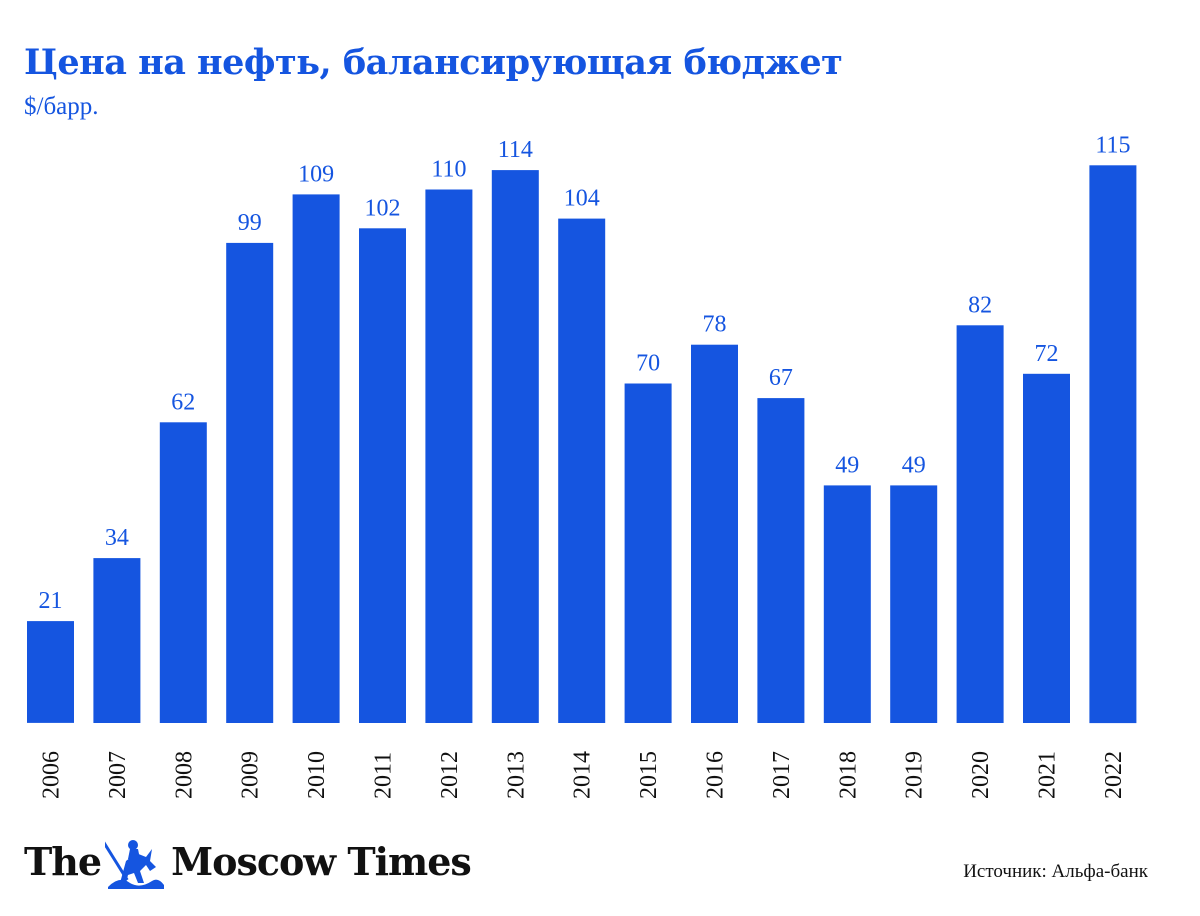 The width and height of the screenshot is (1200, 916). I want to click on x-tick-label-2015: 2015, so click(649, 775).